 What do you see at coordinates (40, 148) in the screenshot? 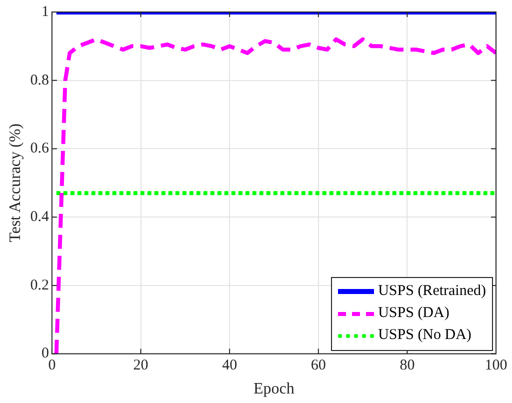
I see `y-tick-label: 0.6` at bounding box center [40, 148].